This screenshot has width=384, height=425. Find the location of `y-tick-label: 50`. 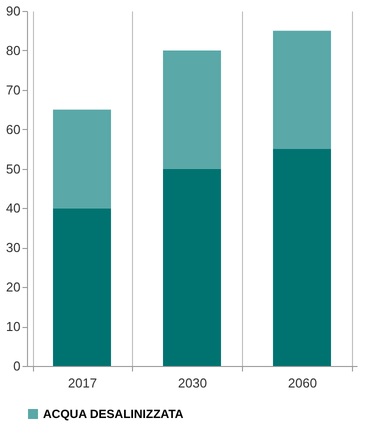

y-tick-label: 50 is located at coordinates (13, 168).